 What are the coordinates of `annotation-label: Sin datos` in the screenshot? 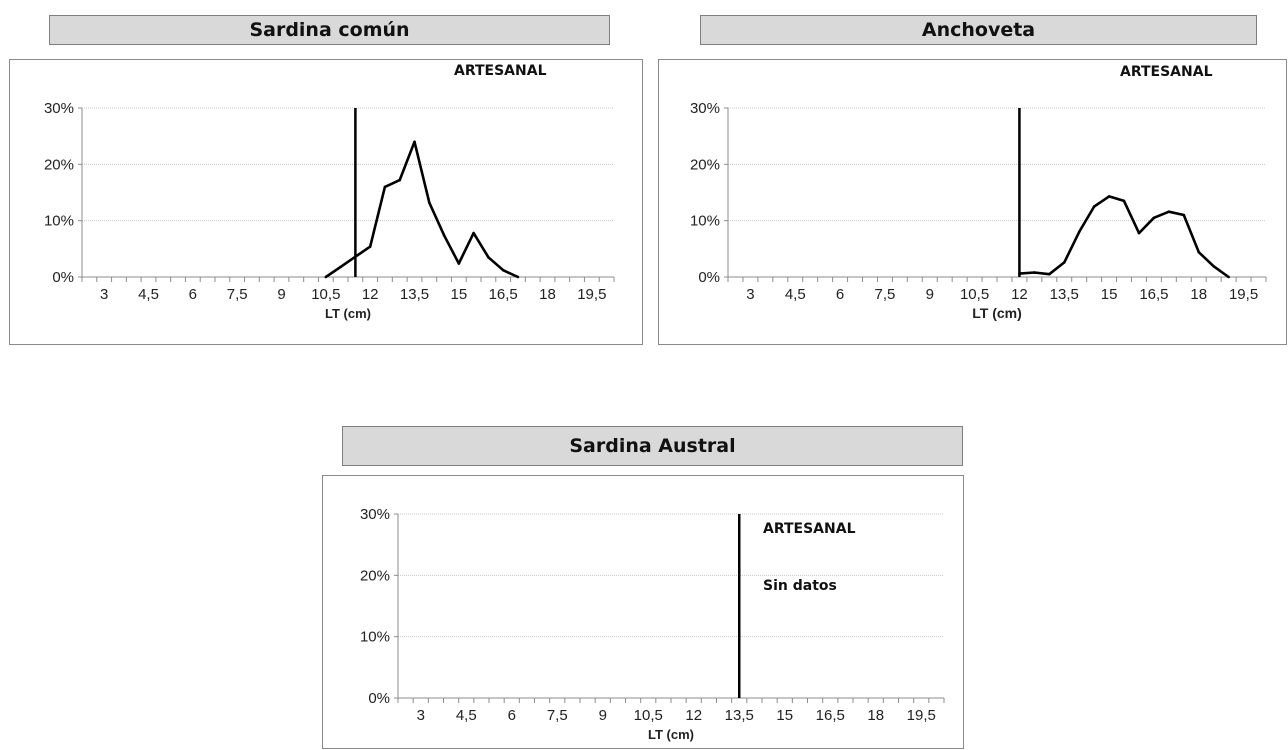 It's located at (800, 586).